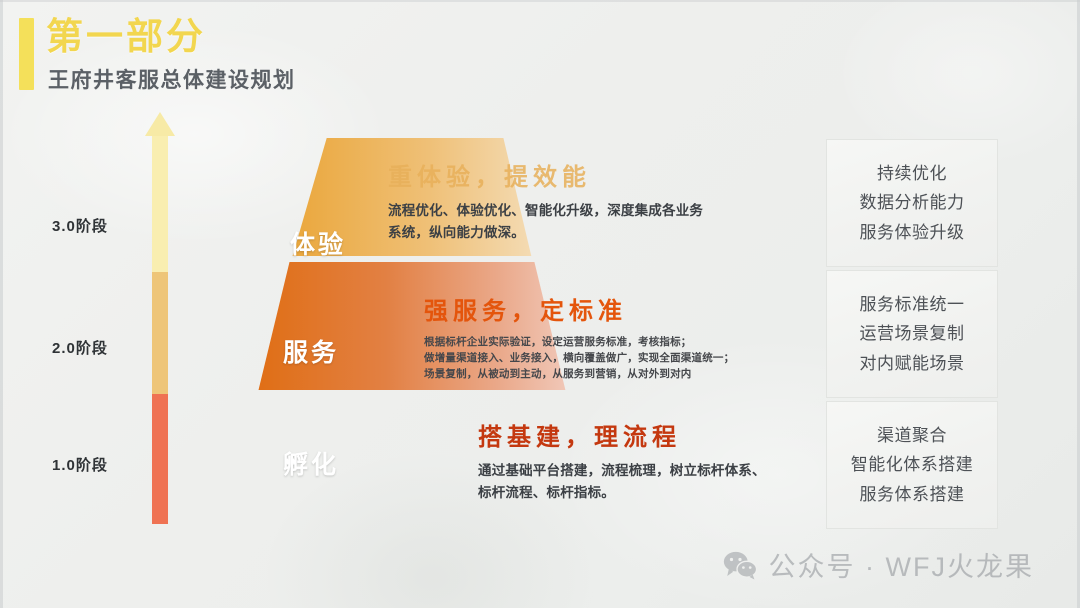 The image size is (1080, 608). Describe the element at coordinates (80, 348) in the screenshot. I see `stage-label-2: 2.0阶段` at that location.